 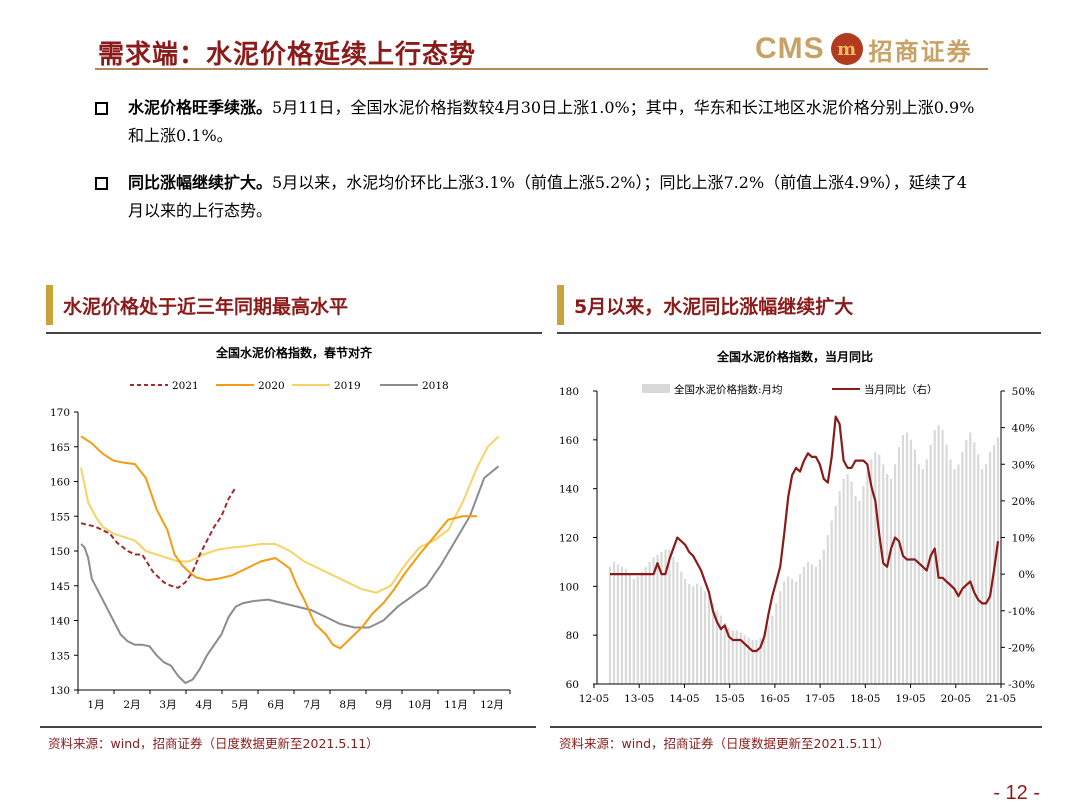 I want to click on right-y-left-tick-label: 80, so click(x=572, y=636).